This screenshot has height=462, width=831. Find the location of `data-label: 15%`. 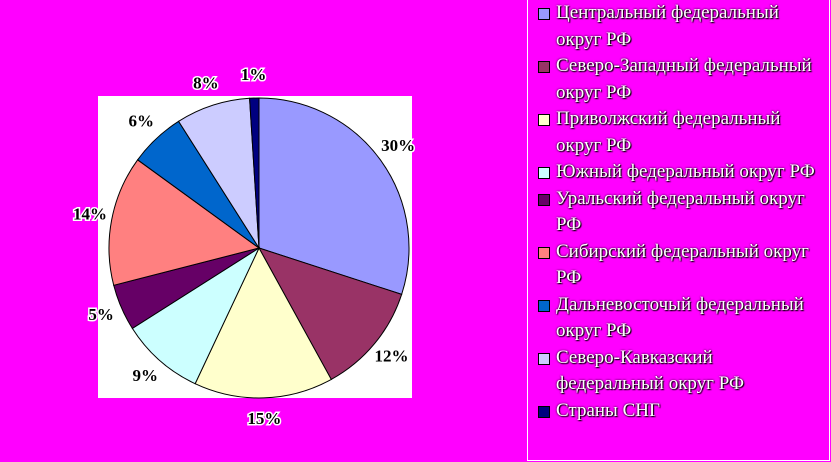

data-label: 15% is located at coordinates (264, 418).